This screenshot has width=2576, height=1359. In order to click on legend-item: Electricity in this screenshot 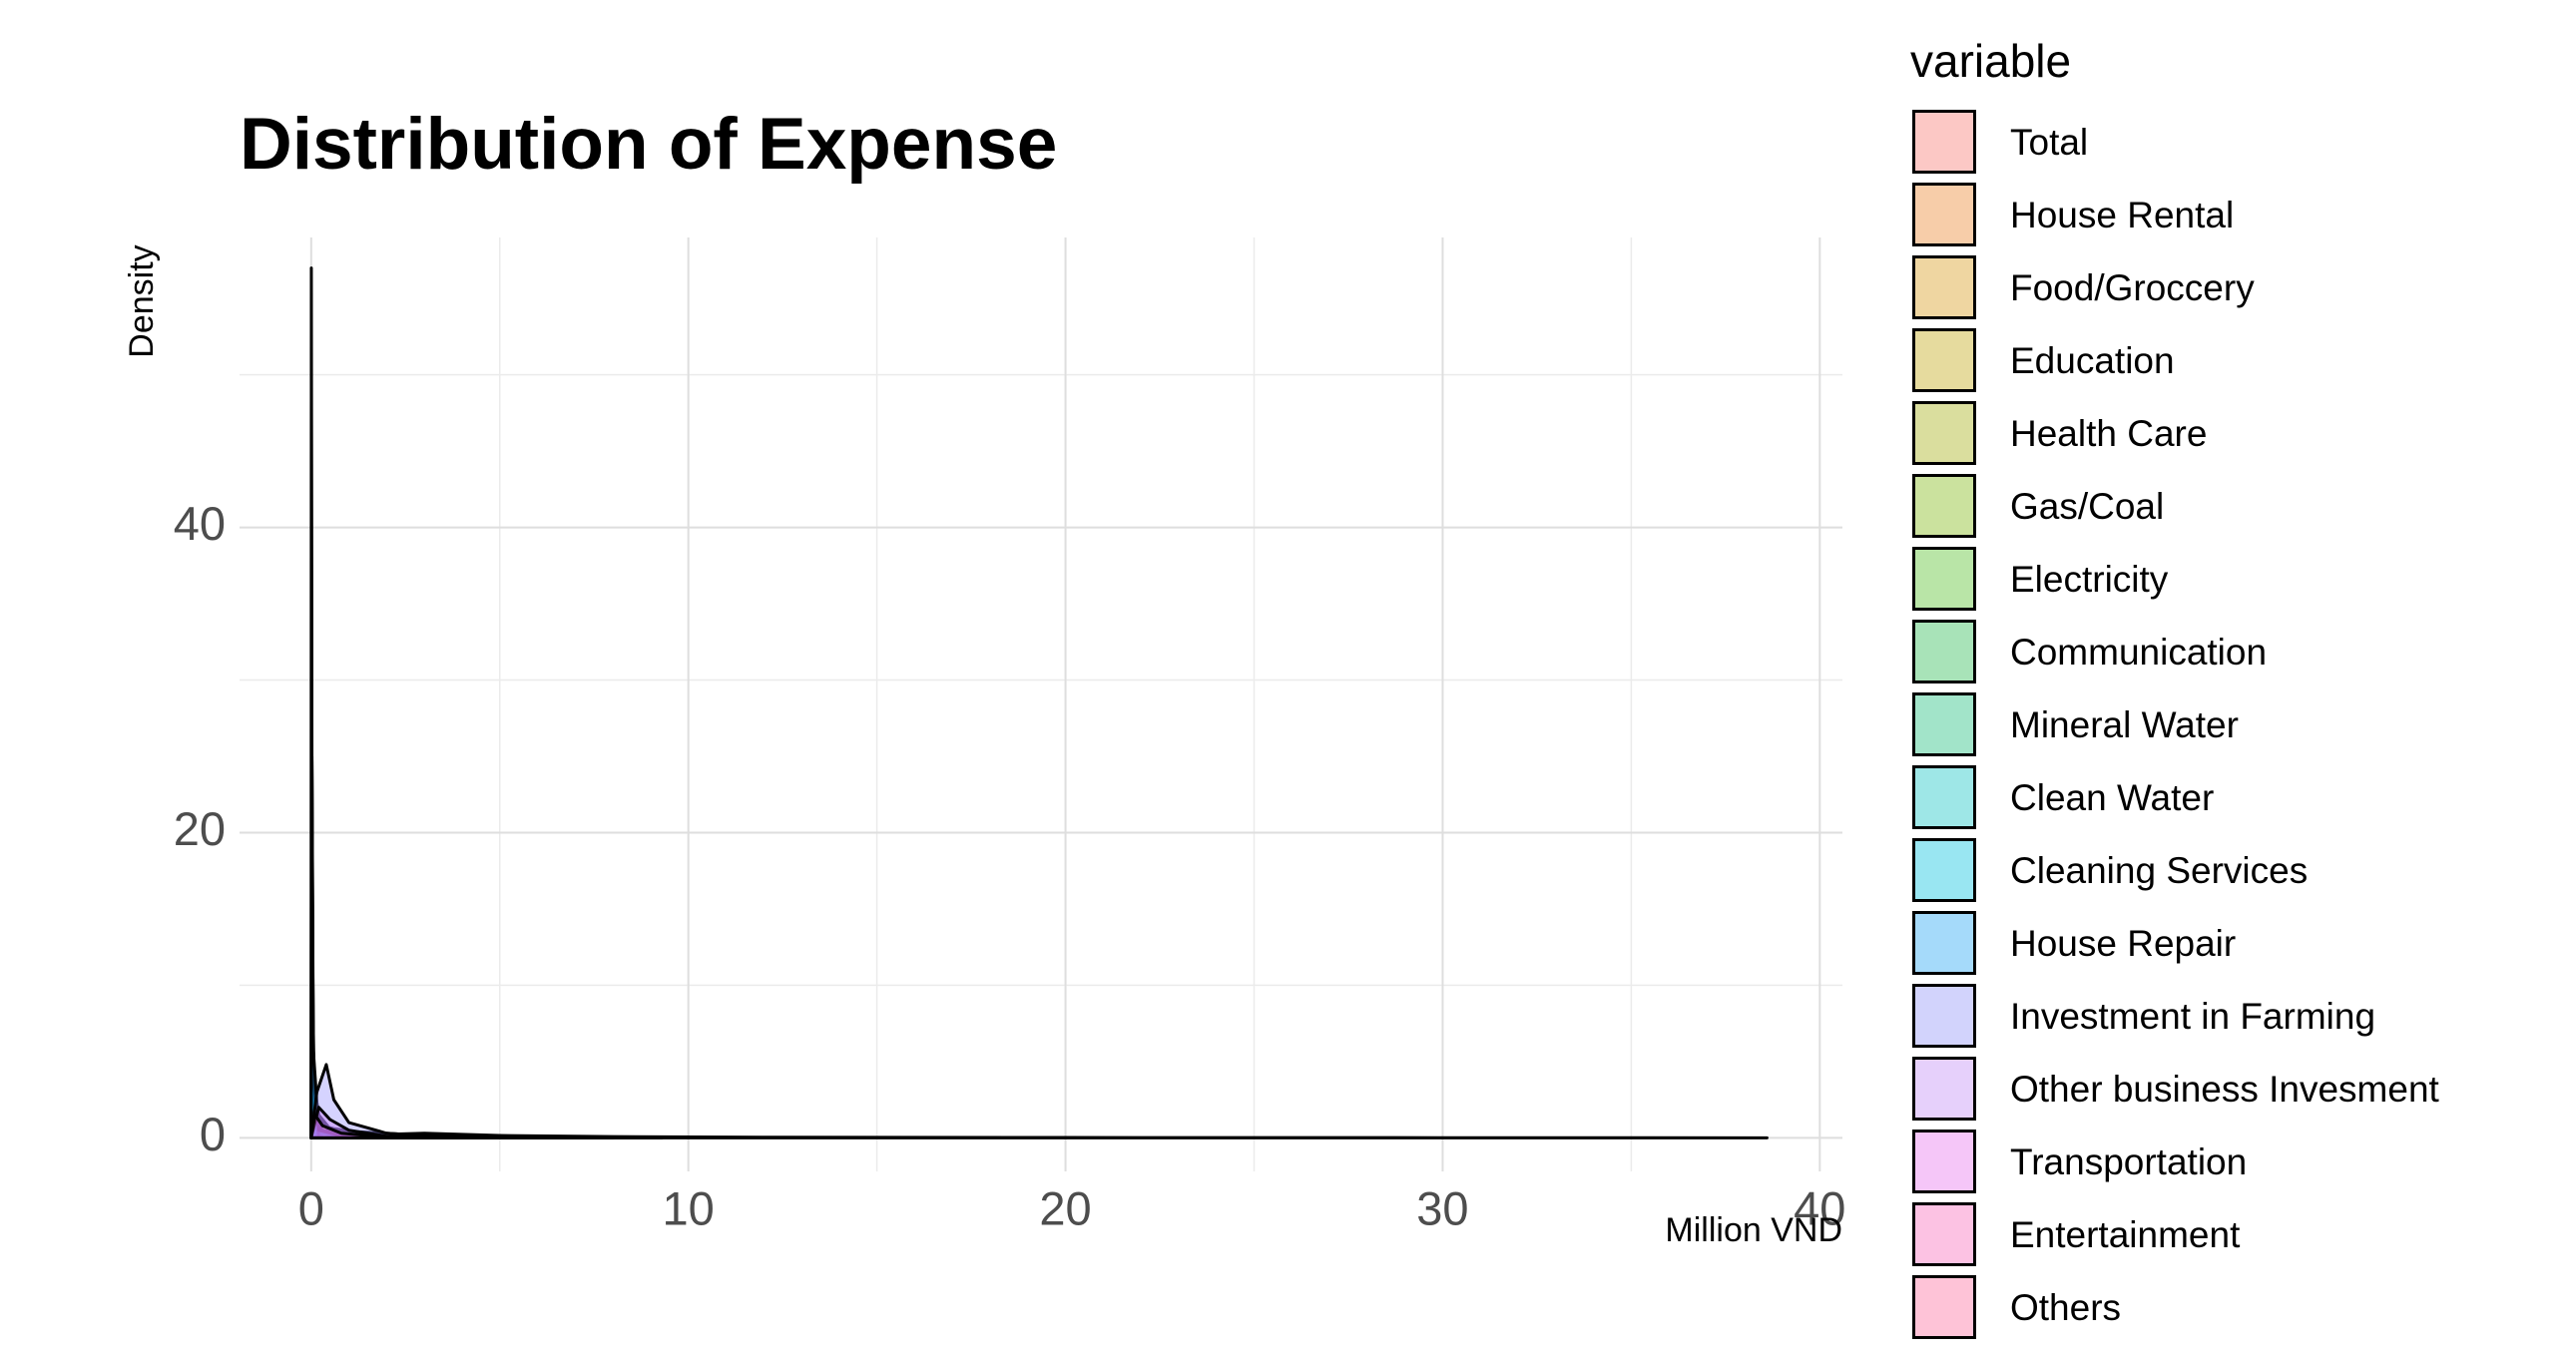, I will do `click(2209, 581)`.